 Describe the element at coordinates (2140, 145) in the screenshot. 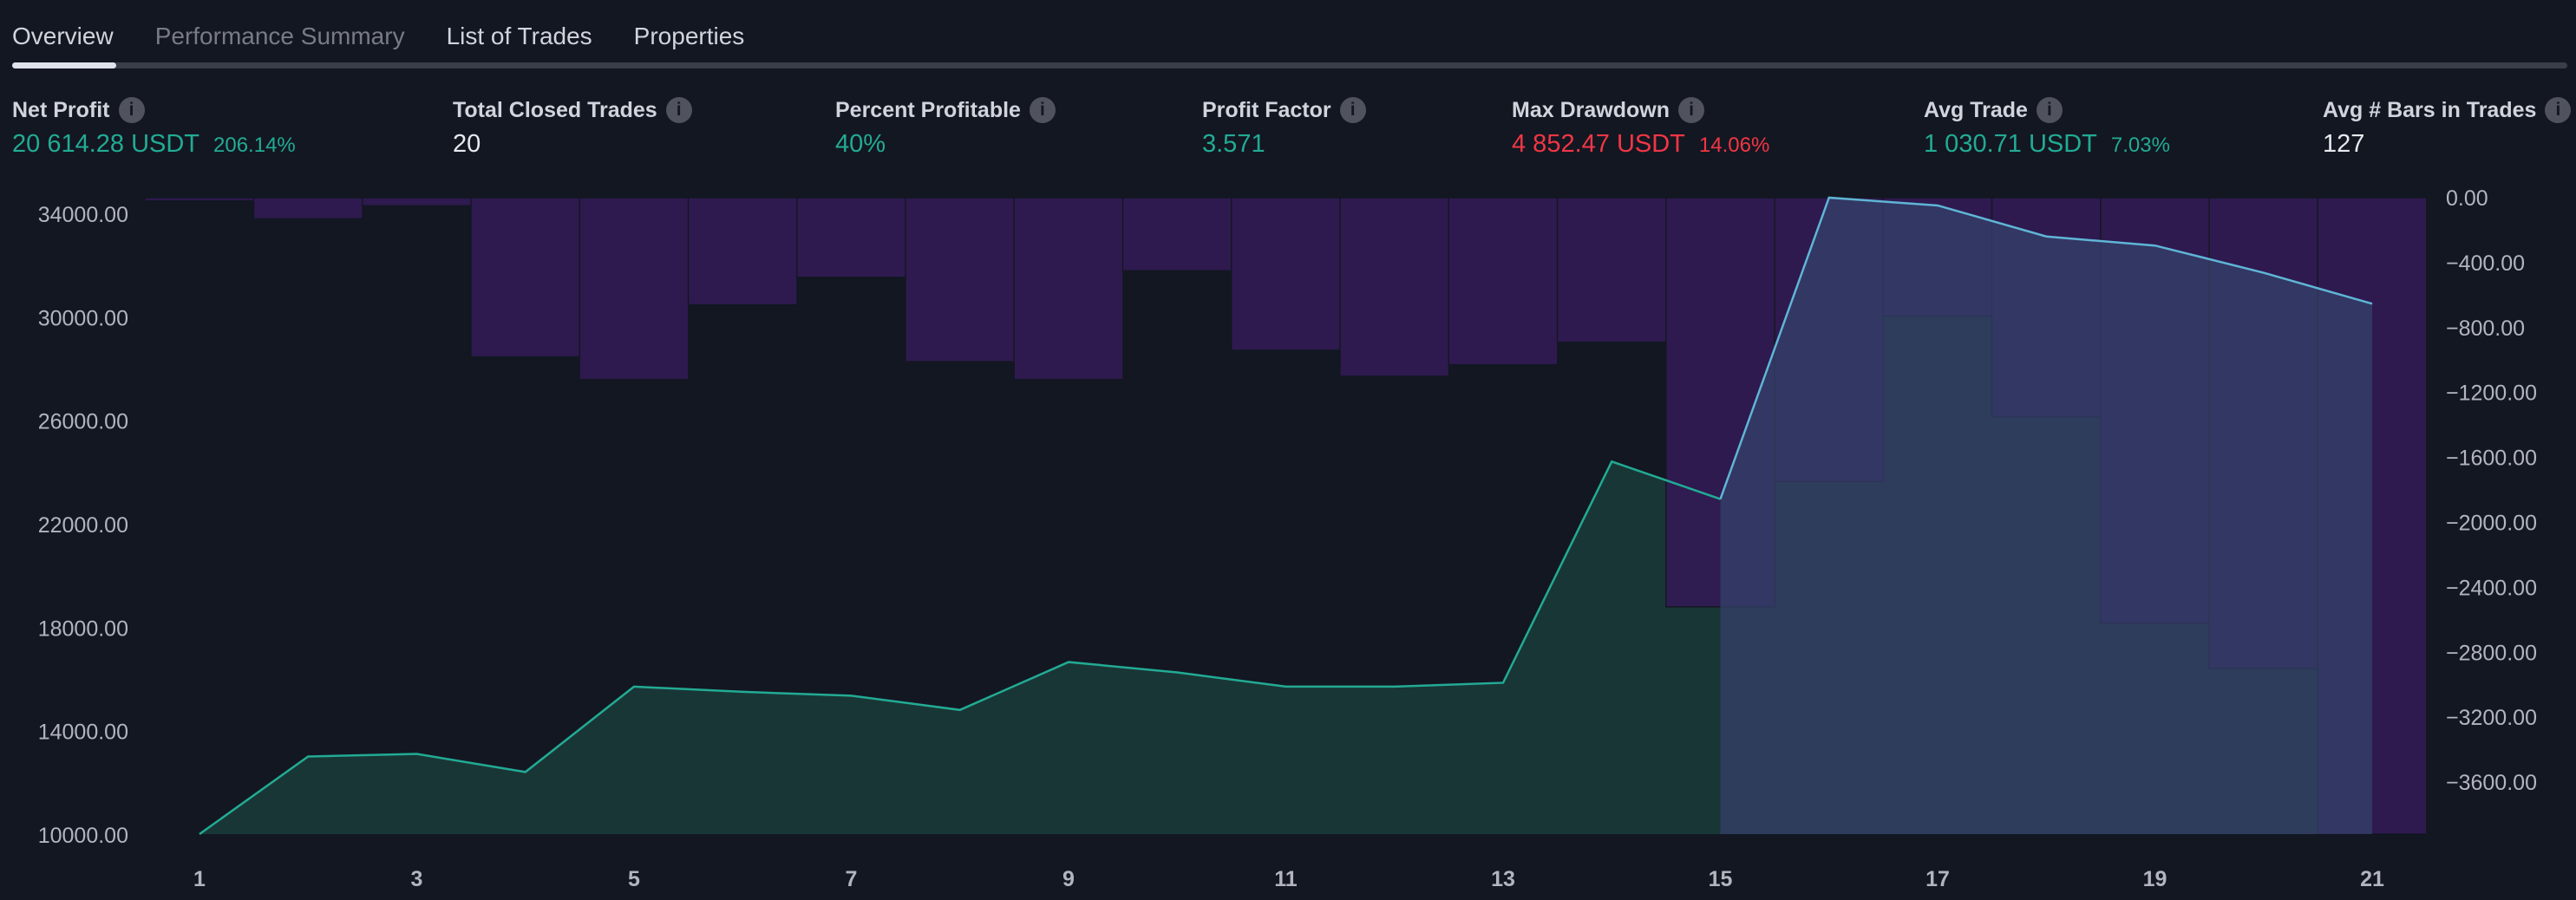

I see `stat-percent: 7.03%` at that location.